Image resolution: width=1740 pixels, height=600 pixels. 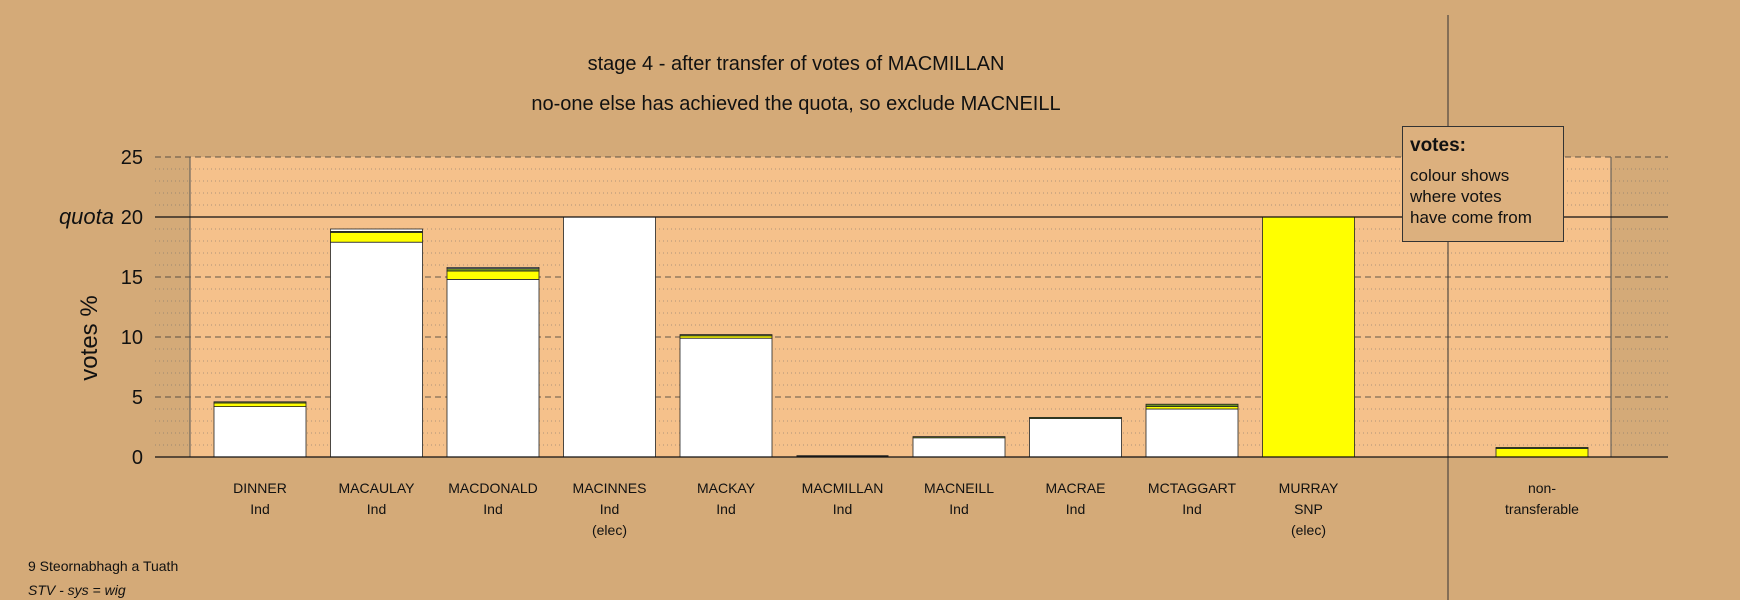 I want to click on y-tick-label: 0, so click(x=137, y=458).